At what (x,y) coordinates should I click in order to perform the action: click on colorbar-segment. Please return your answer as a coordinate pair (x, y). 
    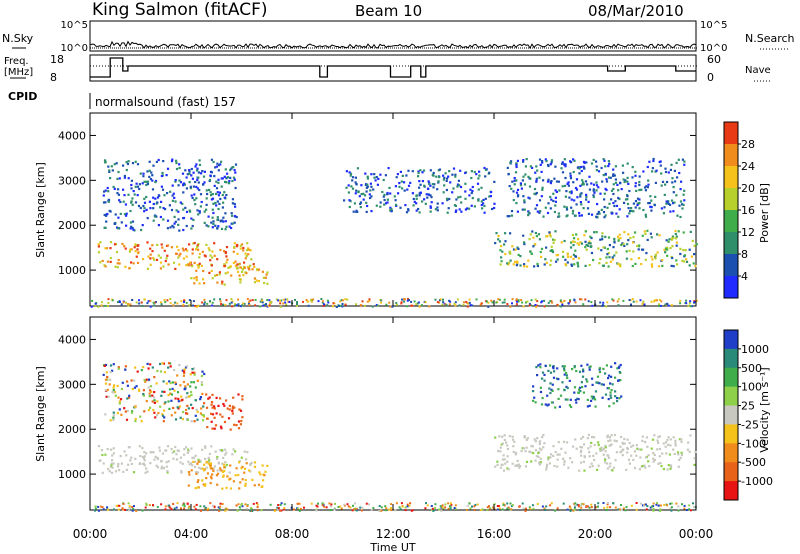
    Looking at the image, I should click on (731, 199).